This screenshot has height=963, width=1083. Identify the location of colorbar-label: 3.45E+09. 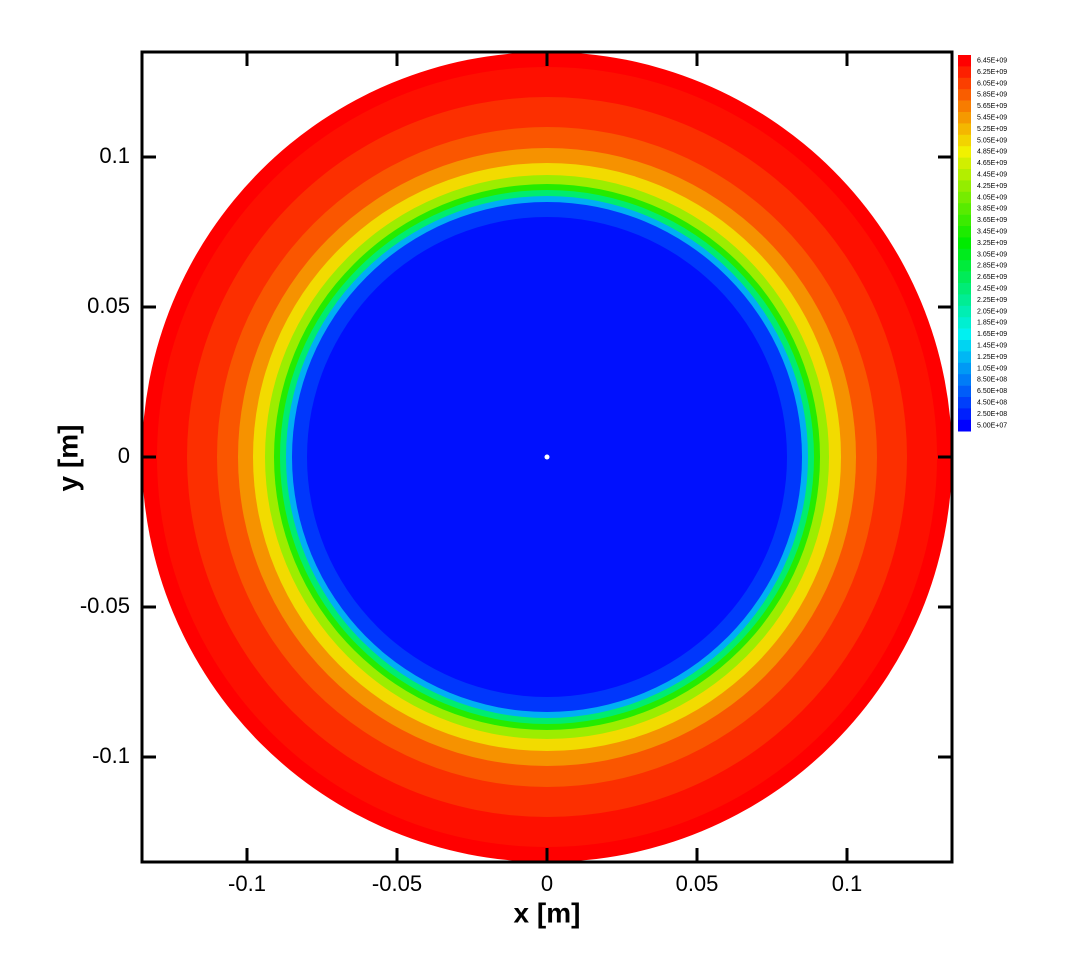
(992, 232).